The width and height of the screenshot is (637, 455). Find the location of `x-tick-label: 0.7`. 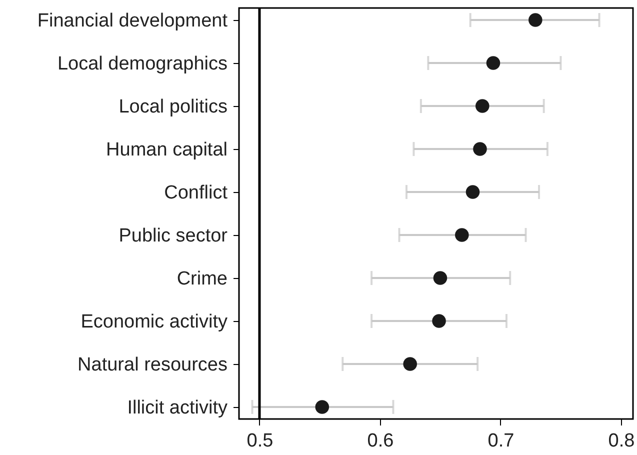

x-tick-label: 0.7 is located at coordinates (501, 441).